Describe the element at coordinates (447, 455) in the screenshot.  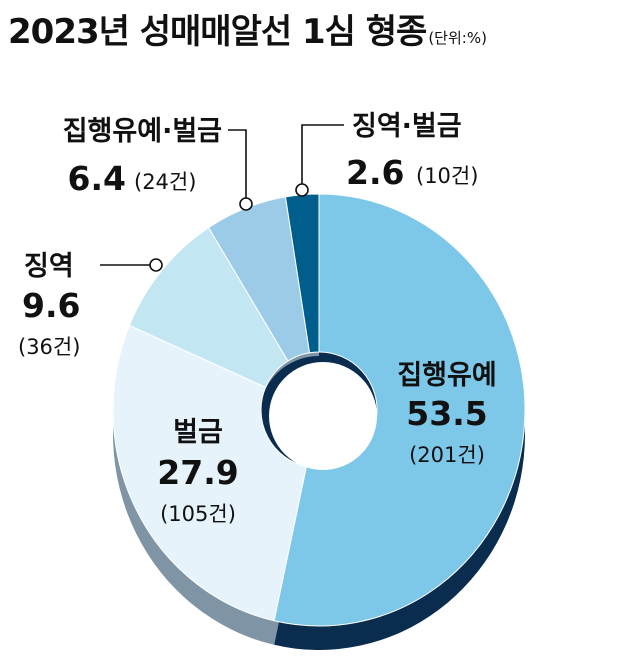
I see `slice-count-jiphaengyuye: (201건)` at that location.